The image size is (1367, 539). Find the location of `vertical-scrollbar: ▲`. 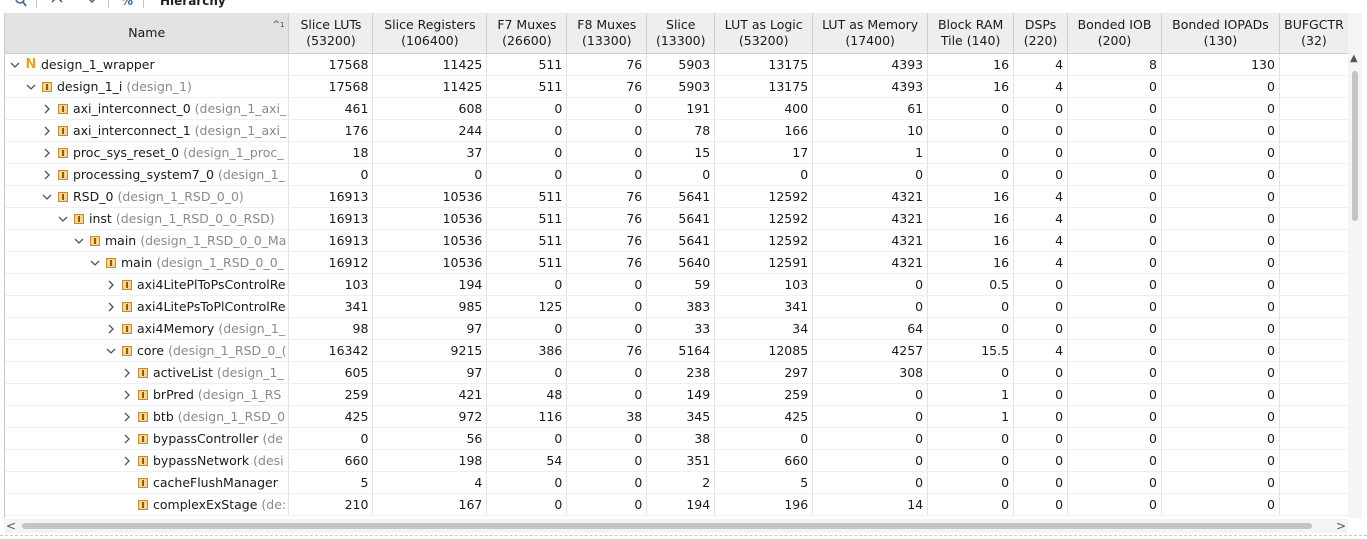

vertical-scrollbar: ▲ is located at coordinates (1355, 265).